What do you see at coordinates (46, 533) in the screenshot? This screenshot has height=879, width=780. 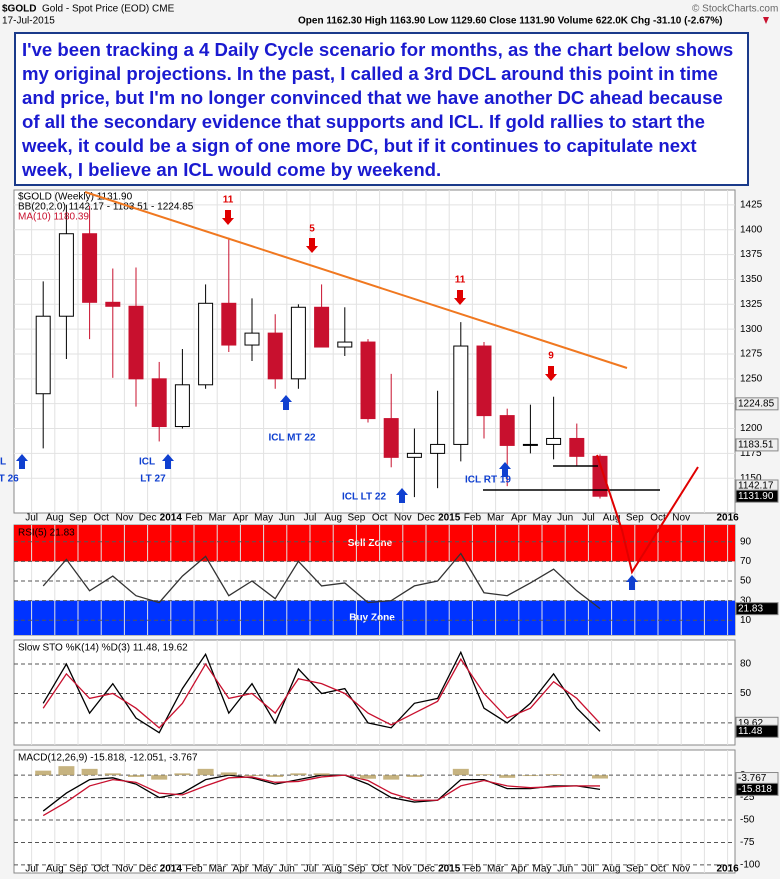 I see `panel-title: RSI(5) 21.83` at bounding box center [46, 533].